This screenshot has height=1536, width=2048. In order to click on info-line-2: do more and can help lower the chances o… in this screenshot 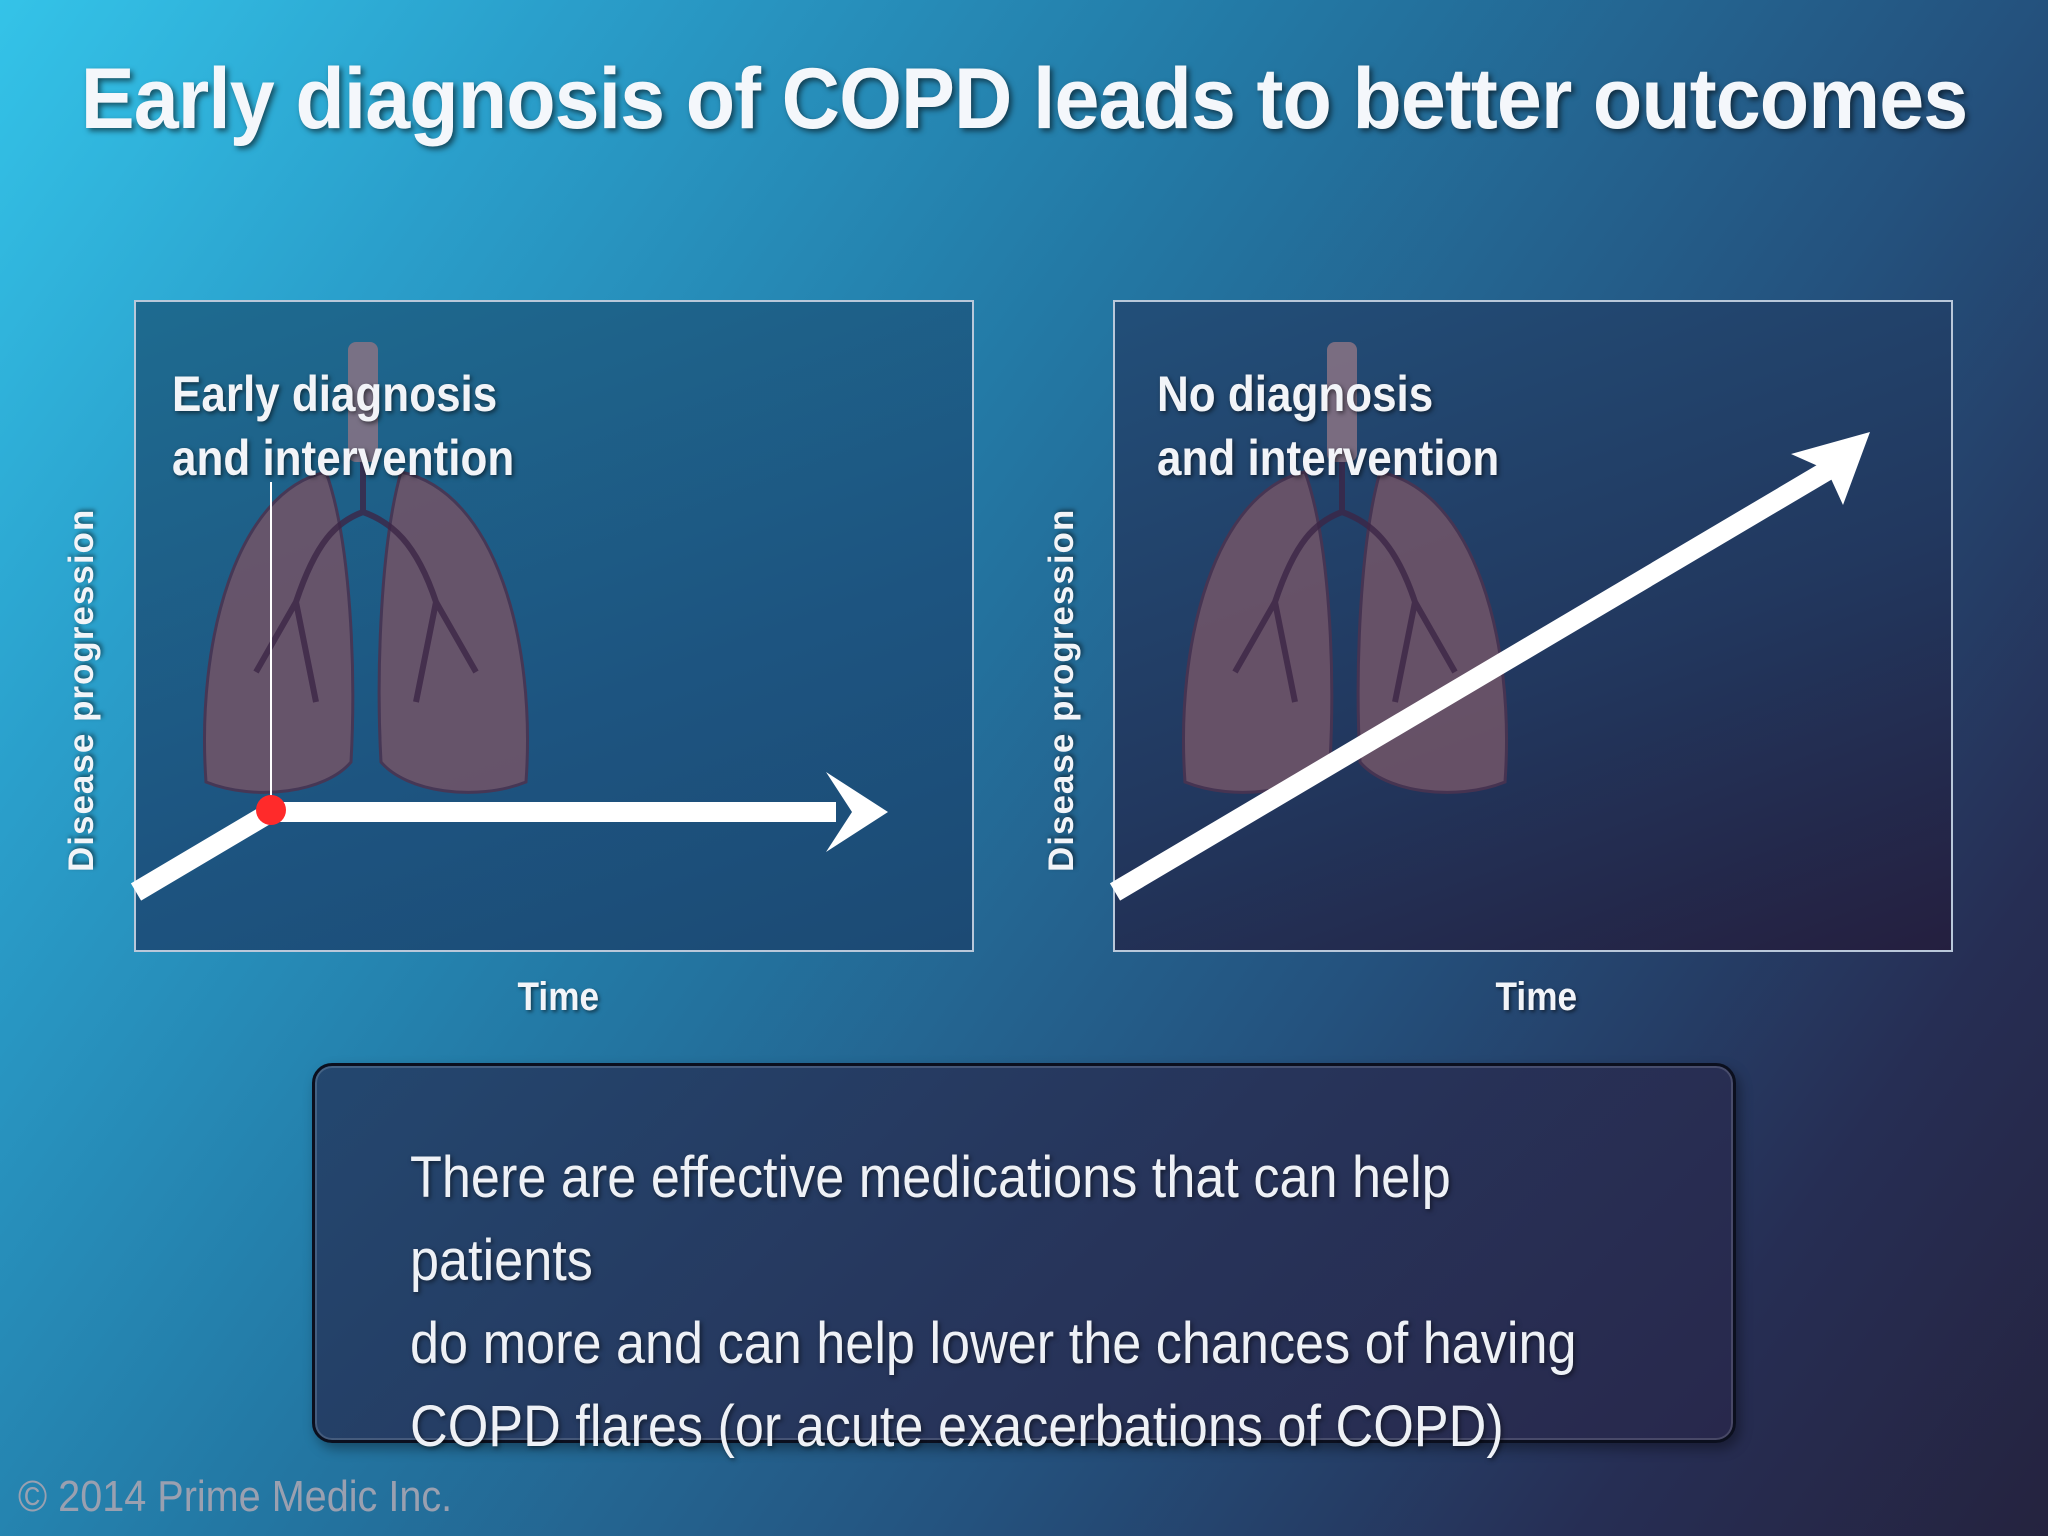, I will do `click(993, 1343)`.